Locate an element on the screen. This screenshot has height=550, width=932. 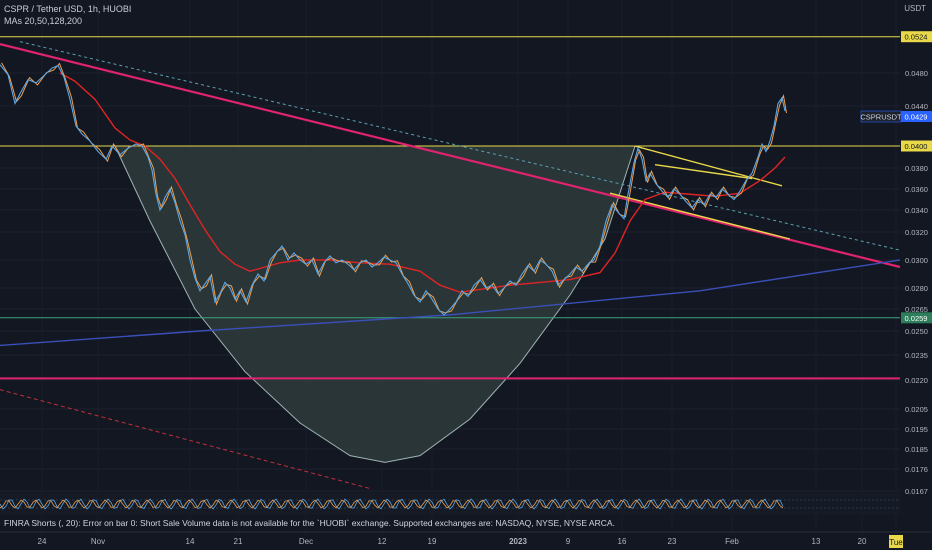
time-tick-label: Feb is located at coordinates (732, 541).